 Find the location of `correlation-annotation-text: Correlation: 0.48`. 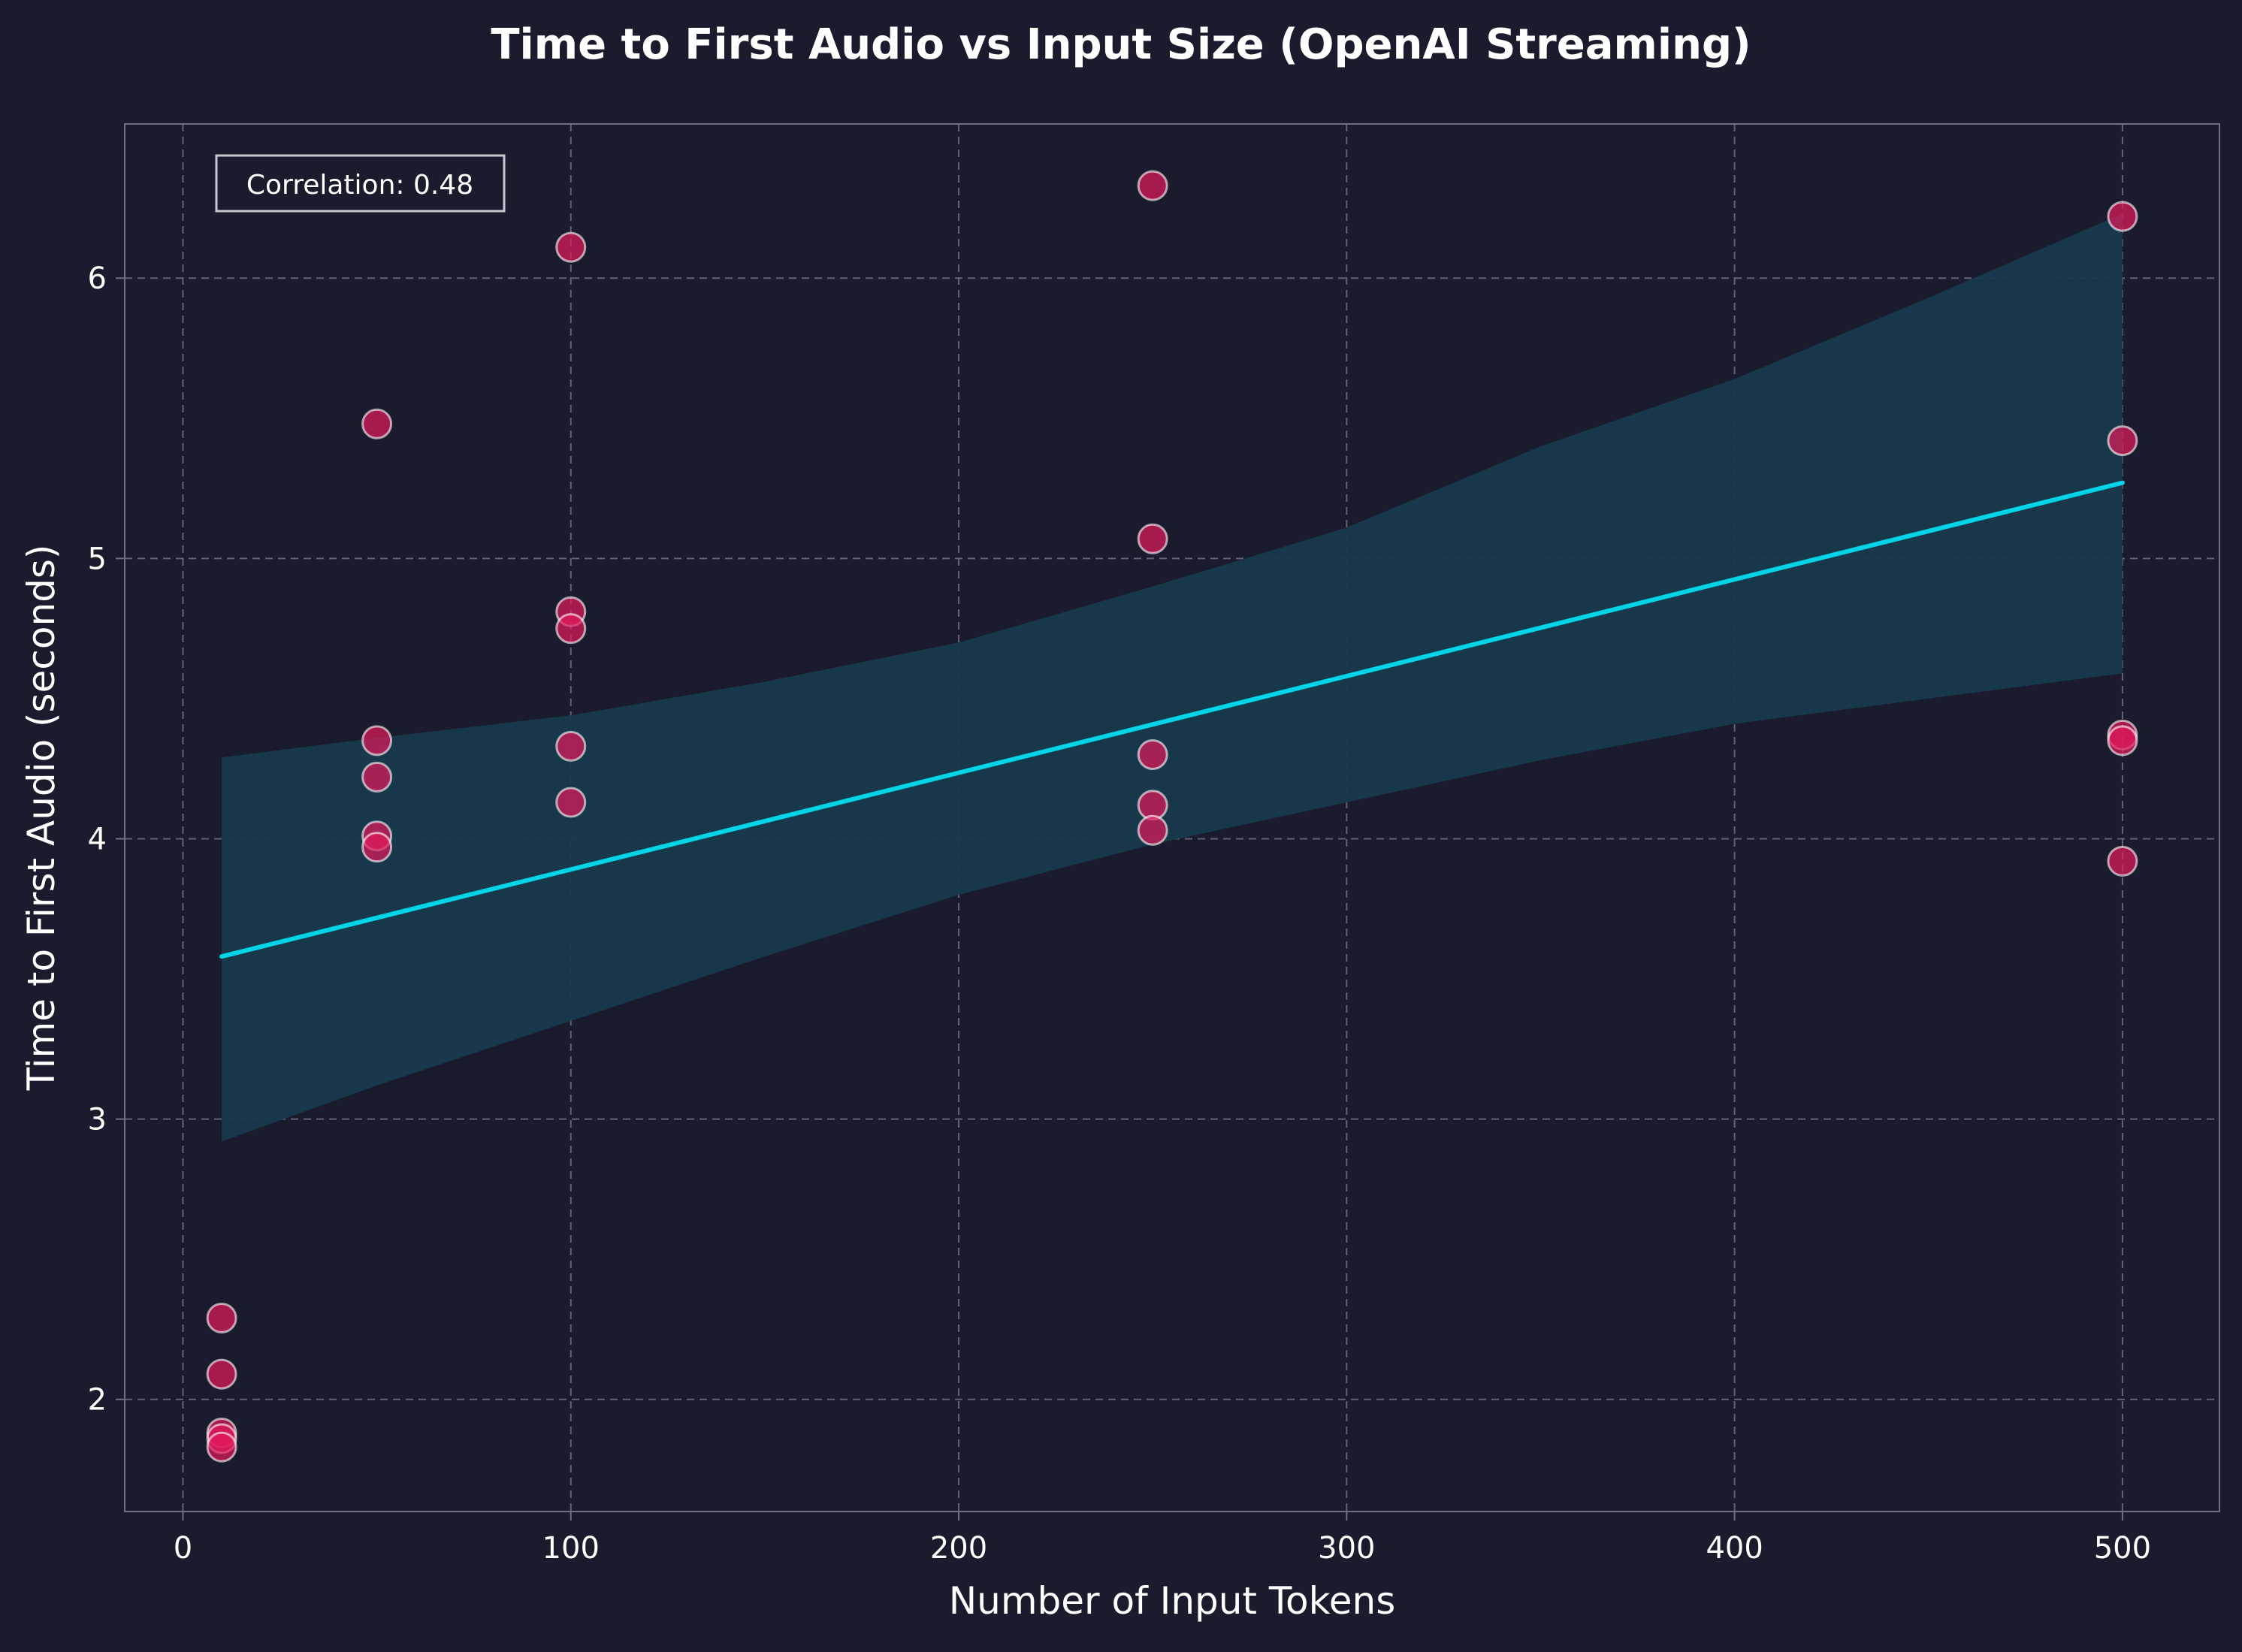

correlation-annotation-text: Correlation: 0.48 is located at coordinates (359, 186).